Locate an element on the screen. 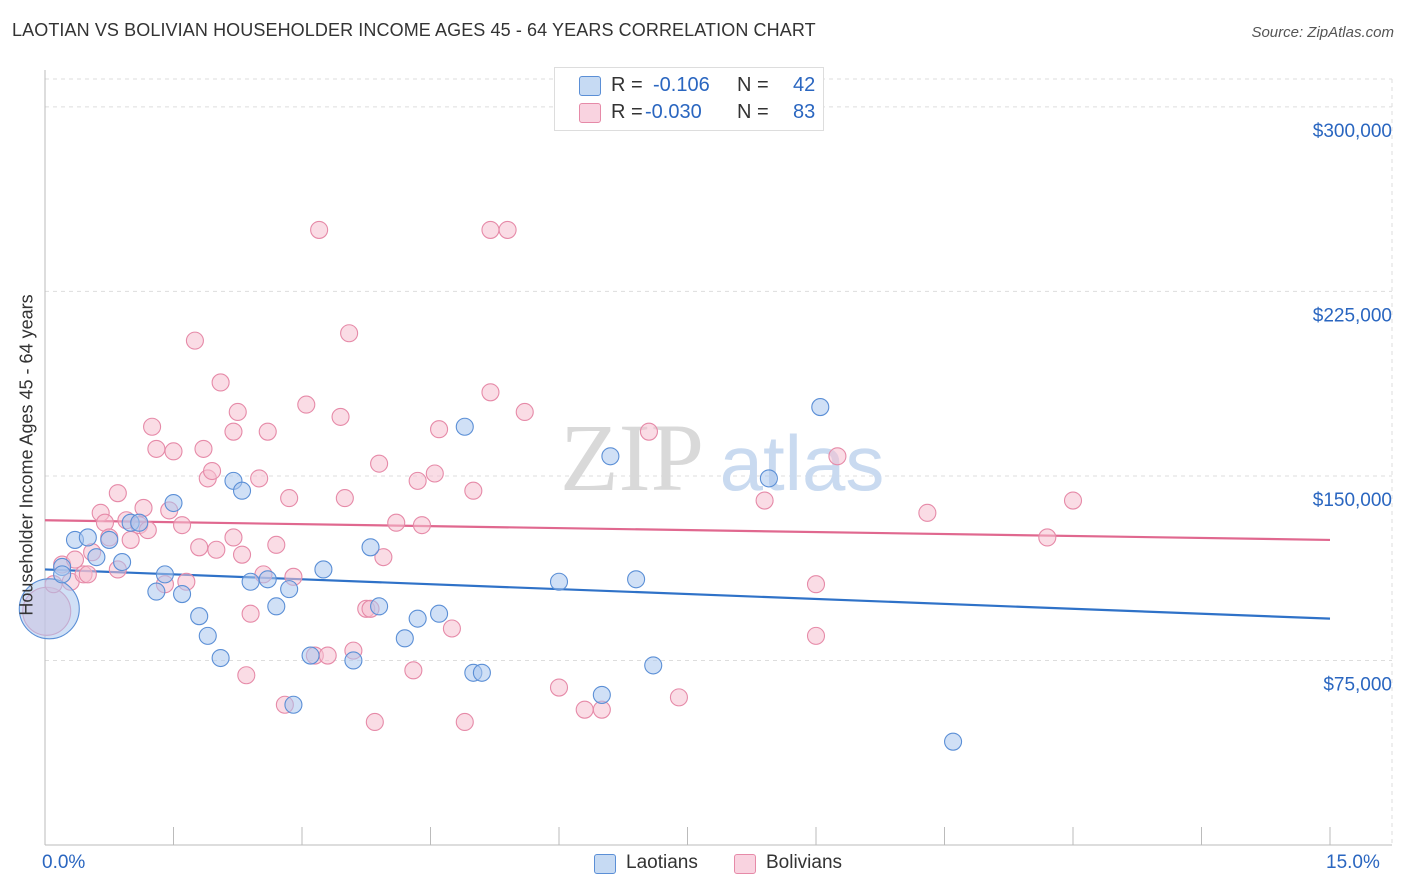 This screenshot has height=892, width=1406. laotians-legend-swatch is located at coordinates (605, 864).